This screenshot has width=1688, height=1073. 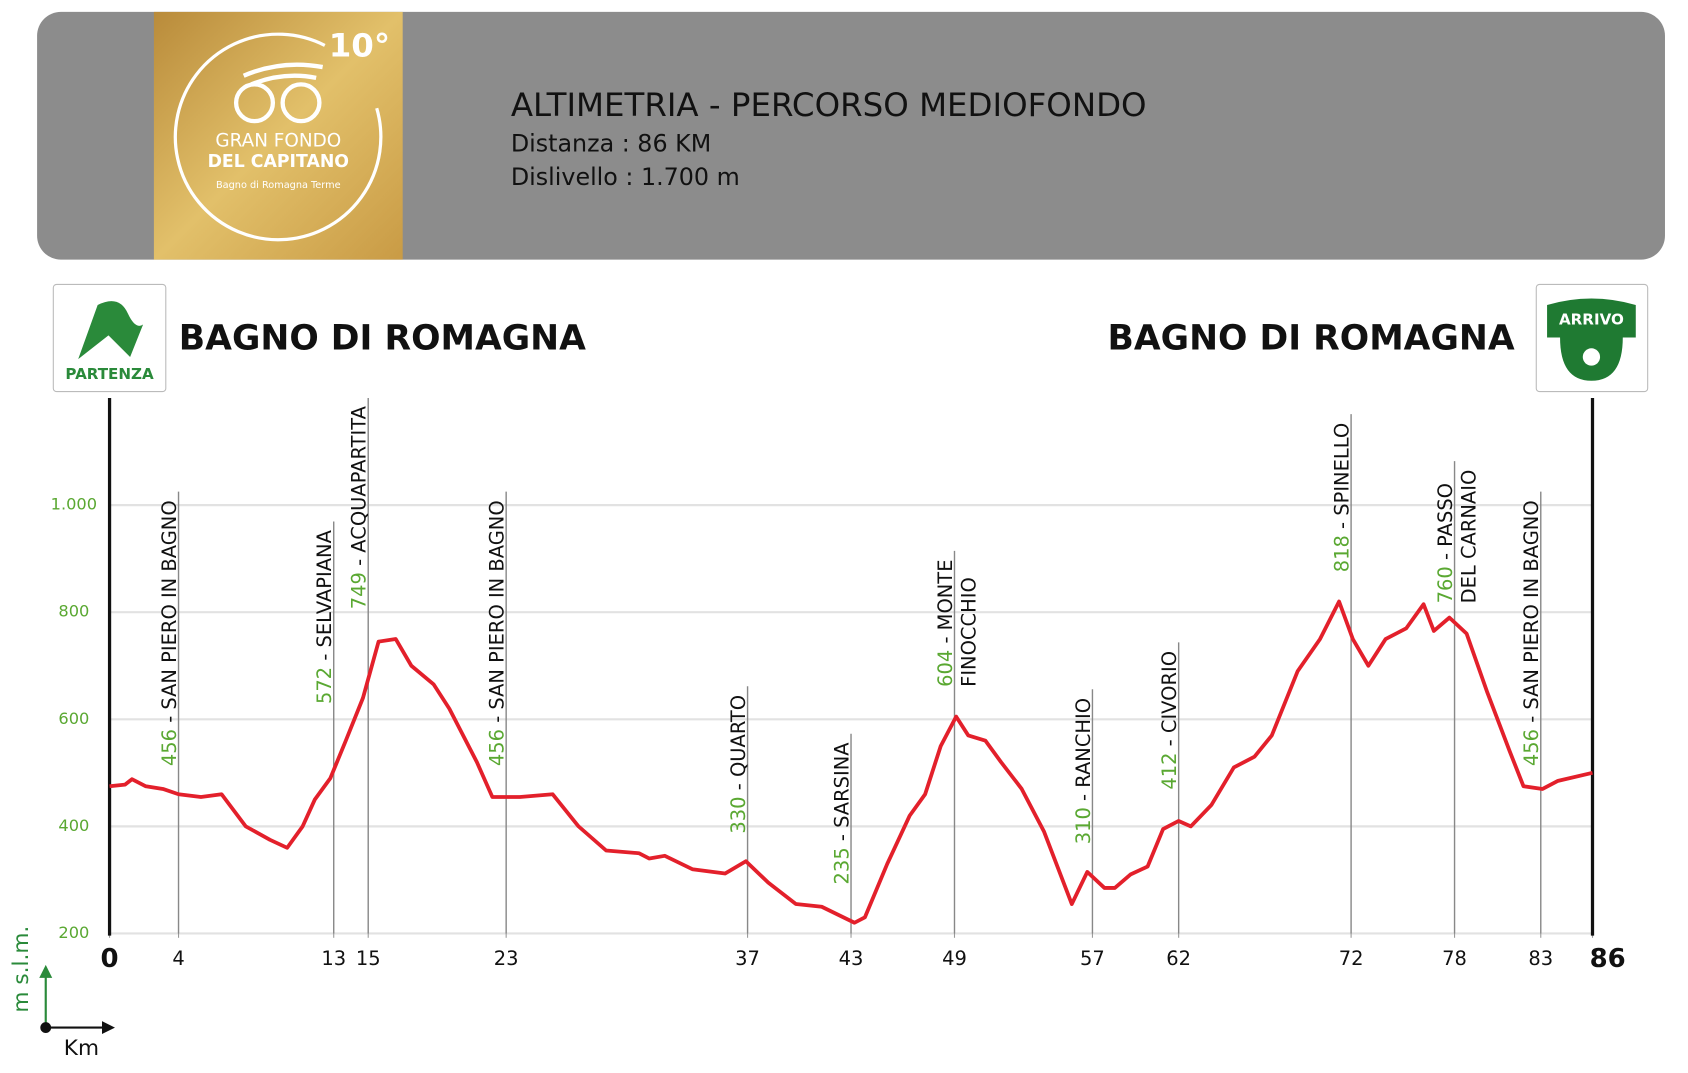 What do you see at coordinates (611, 143) in the screenshot?
I see `subtitle: Distanza : 86 KM` at bounding box center [611, 143].